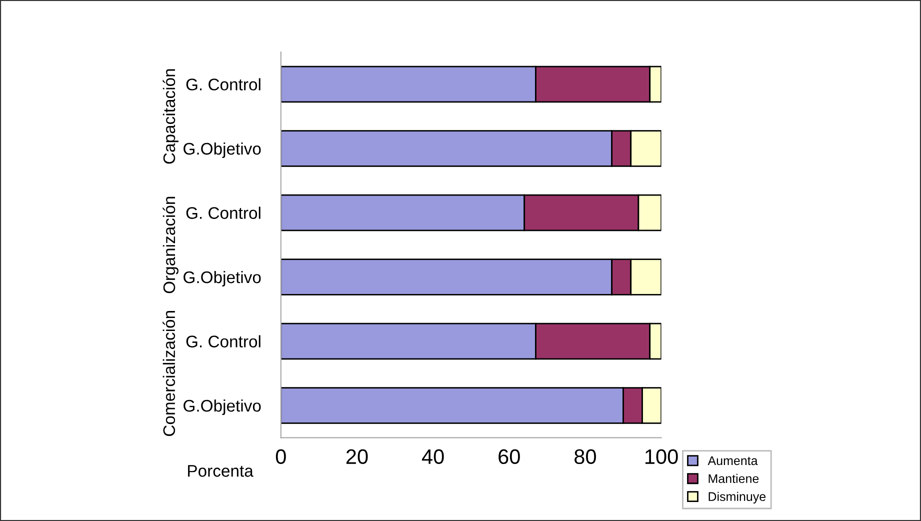 The height and width of the screenshot is (521, 921). Describe the element at coordinates (357, 456) in the screenshot. I see `x-tick-label: 20` at that location.